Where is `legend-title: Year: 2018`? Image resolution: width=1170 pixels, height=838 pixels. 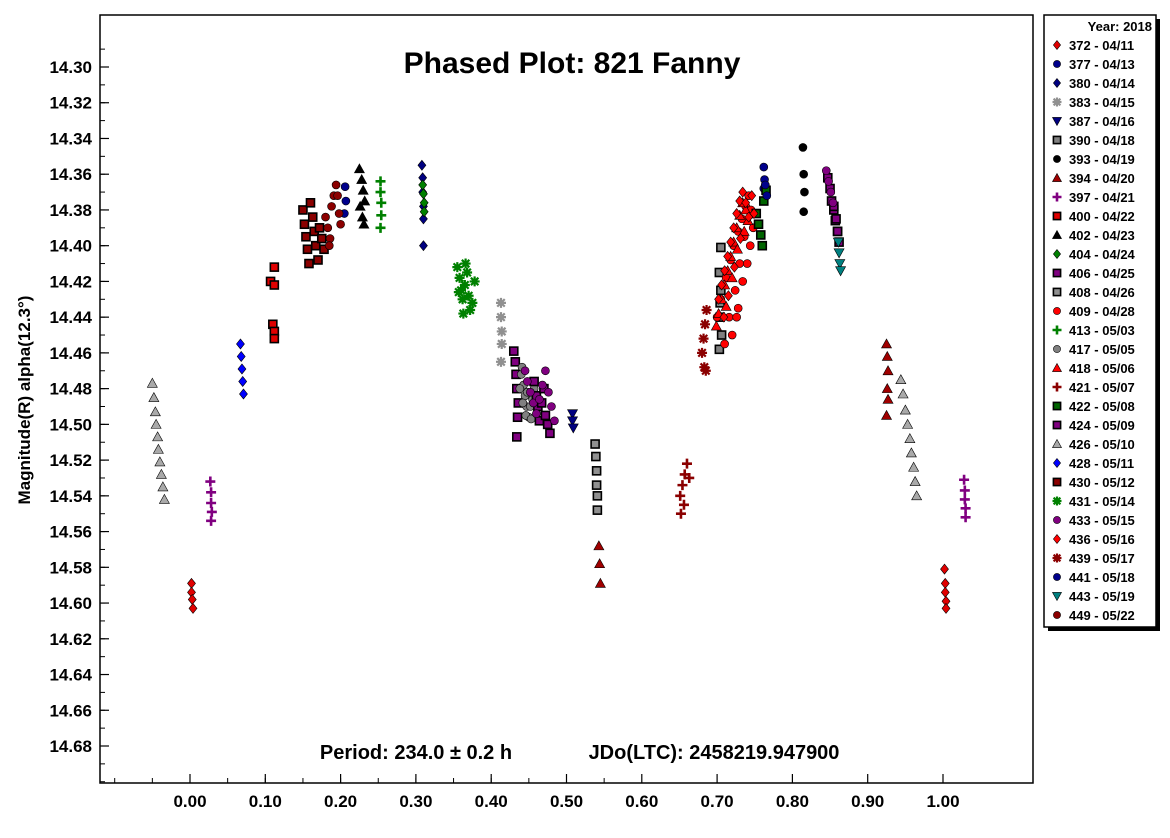
legend-title: Year: 2018 is located at coordinates (1120, 26).